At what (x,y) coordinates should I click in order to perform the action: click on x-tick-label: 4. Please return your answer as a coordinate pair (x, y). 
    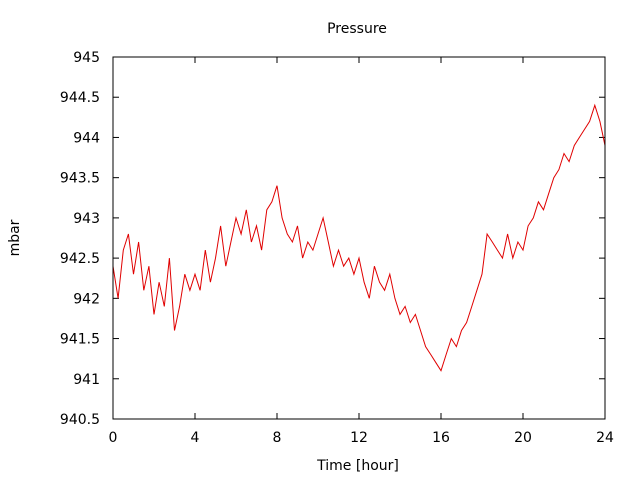
    Looking at the image, I should click on (195, 438).